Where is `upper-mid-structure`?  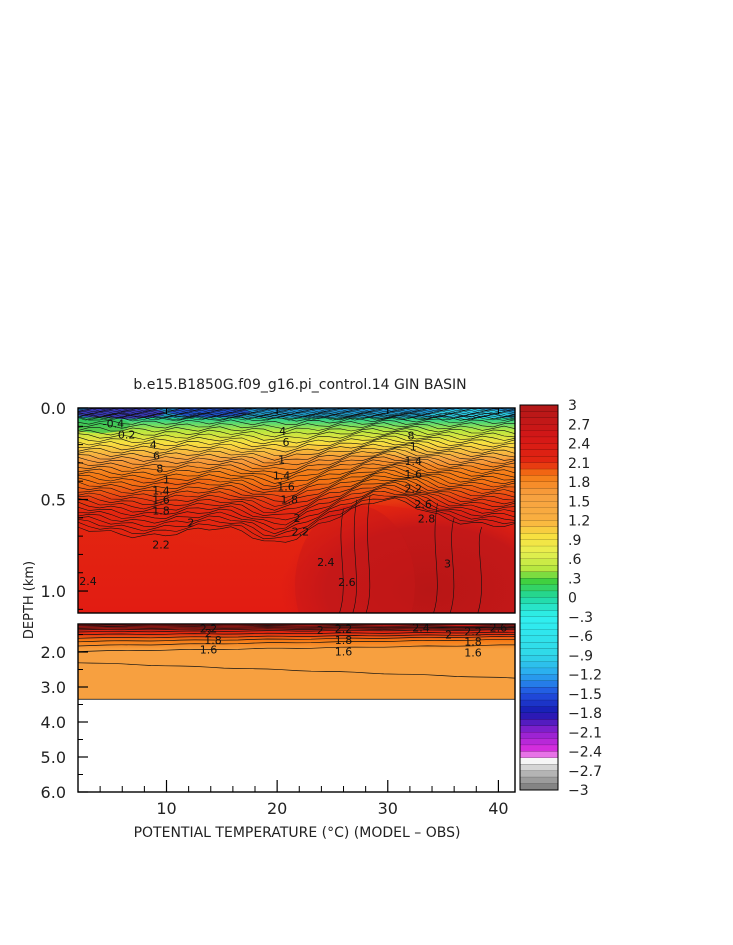 upper-mid-structure is located at coordinates (296, 500).